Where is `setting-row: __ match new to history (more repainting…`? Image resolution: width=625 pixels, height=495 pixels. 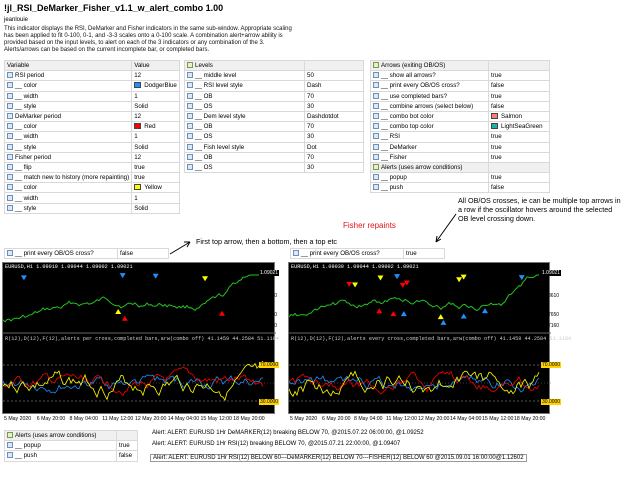
setting-row: __ match new to history (more repainting… is located at coordinates (91, 178).